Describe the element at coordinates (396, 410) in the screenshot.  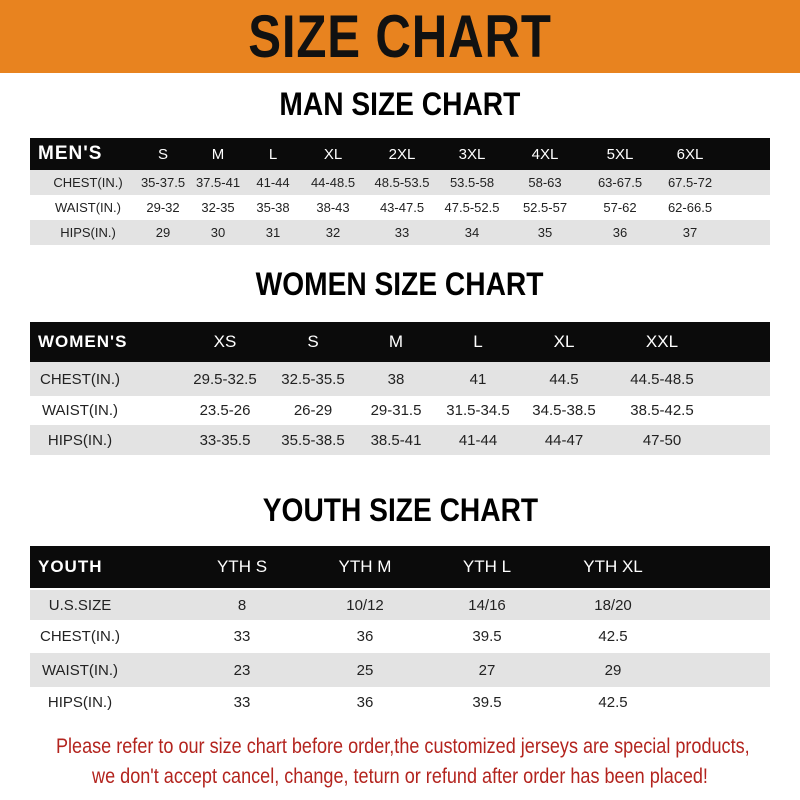
I see `measurement-value: 29-31.5` at that location.